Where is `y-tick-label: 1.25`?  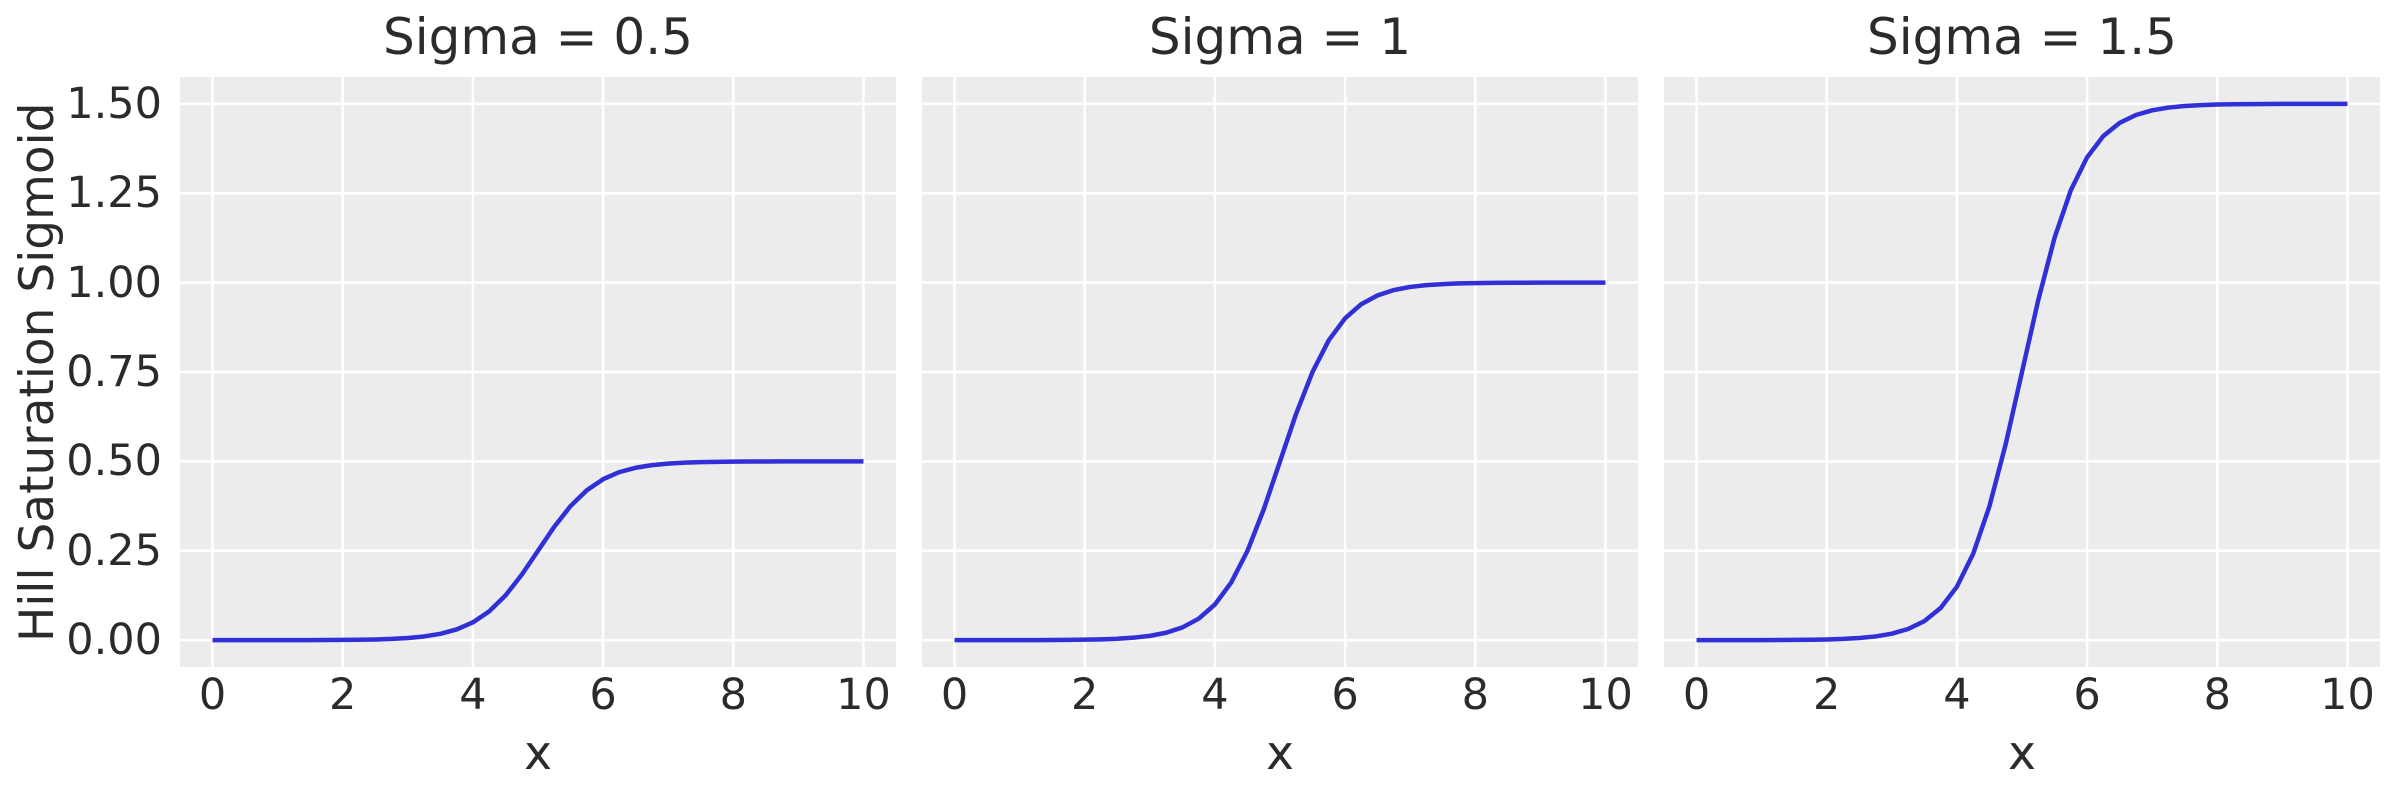
y-tick-label: 1.25 is located at coordinates (114, 193).